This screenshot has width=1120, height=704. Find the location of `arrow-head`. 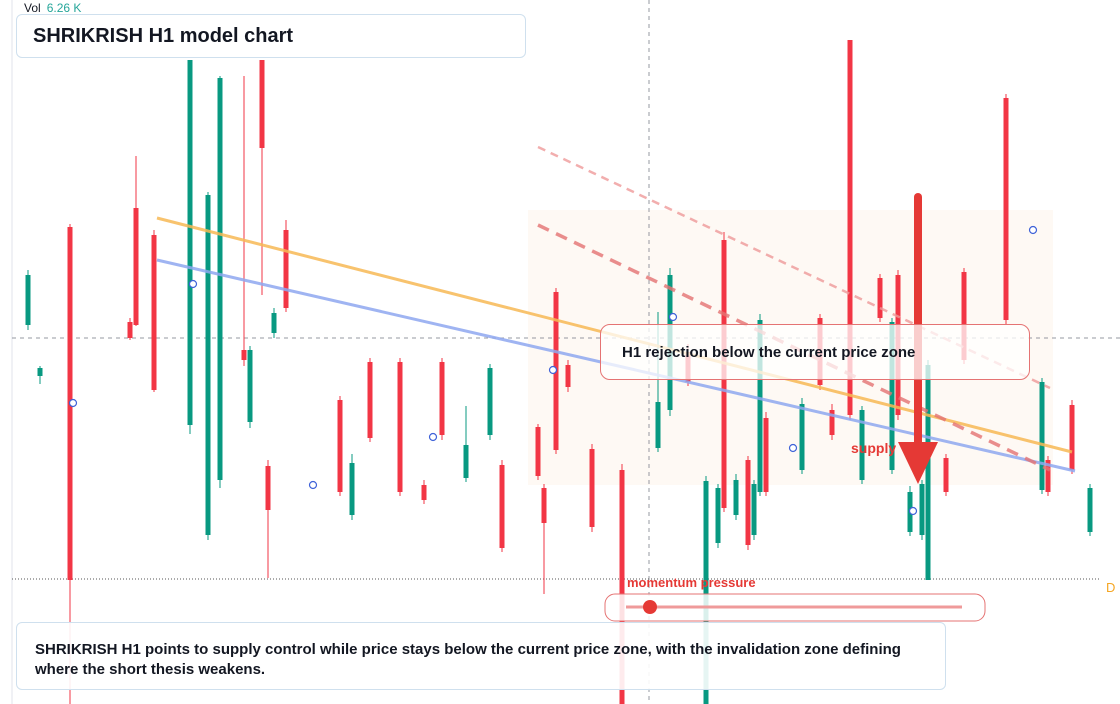

arrow-head is located at coordinates (918, 463).